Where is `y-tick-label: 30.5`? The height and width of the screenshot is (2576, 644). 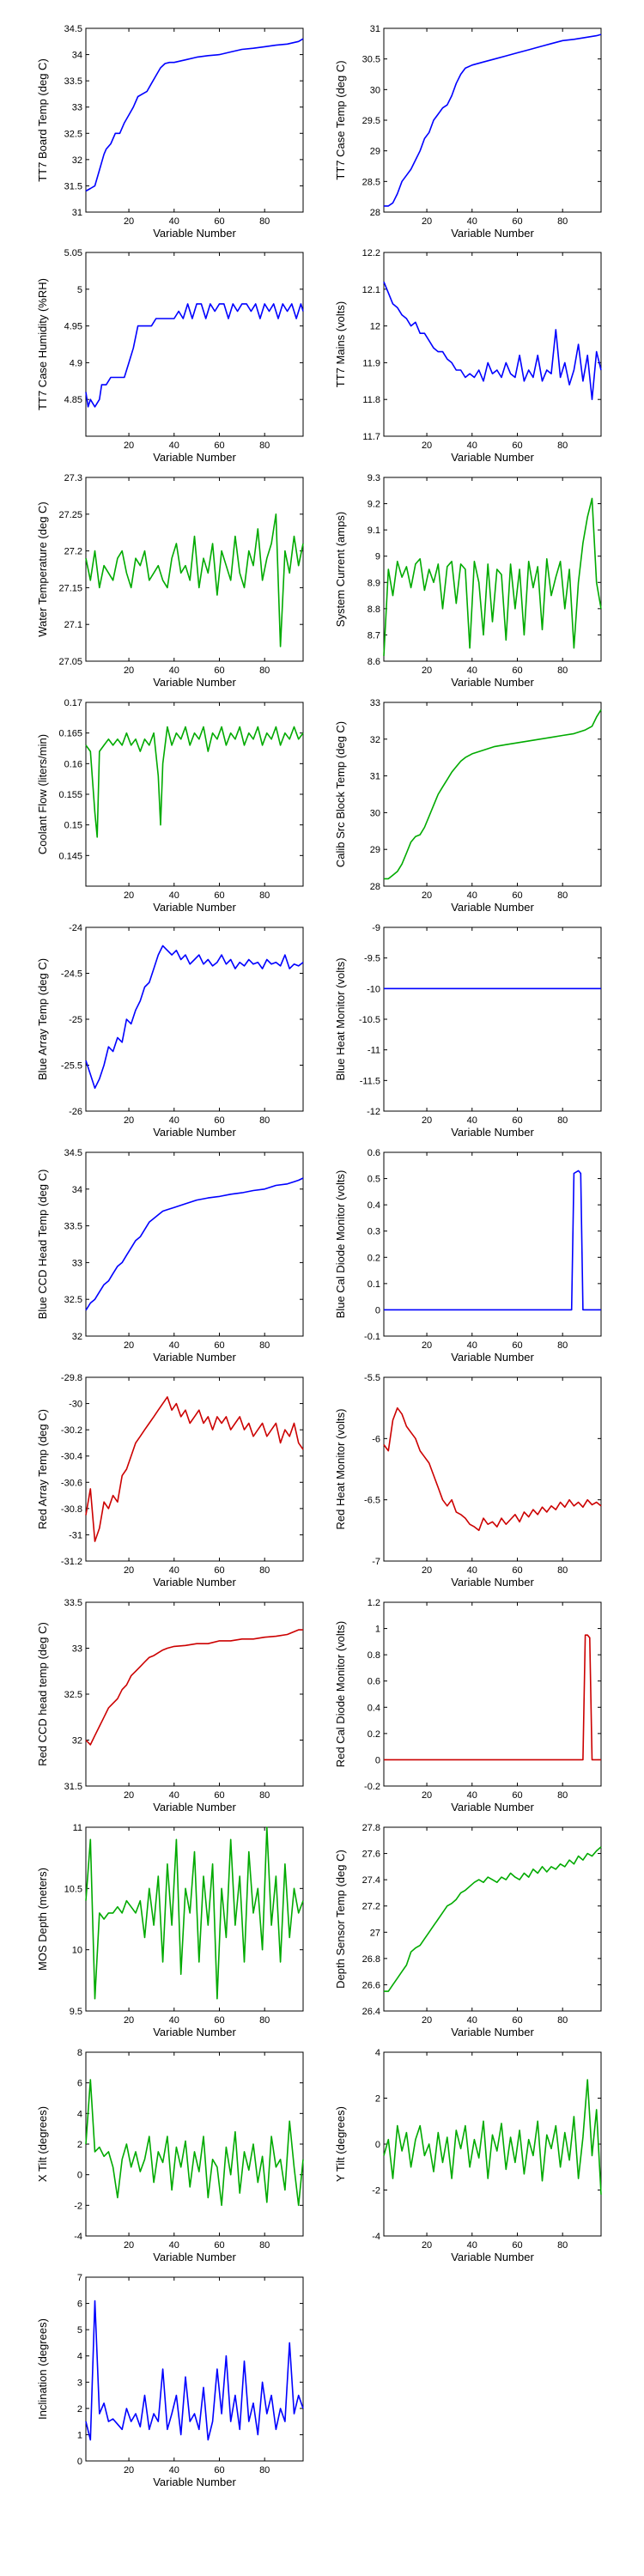 y-tick-label: 30.5 is located at coordinates (371, 60).